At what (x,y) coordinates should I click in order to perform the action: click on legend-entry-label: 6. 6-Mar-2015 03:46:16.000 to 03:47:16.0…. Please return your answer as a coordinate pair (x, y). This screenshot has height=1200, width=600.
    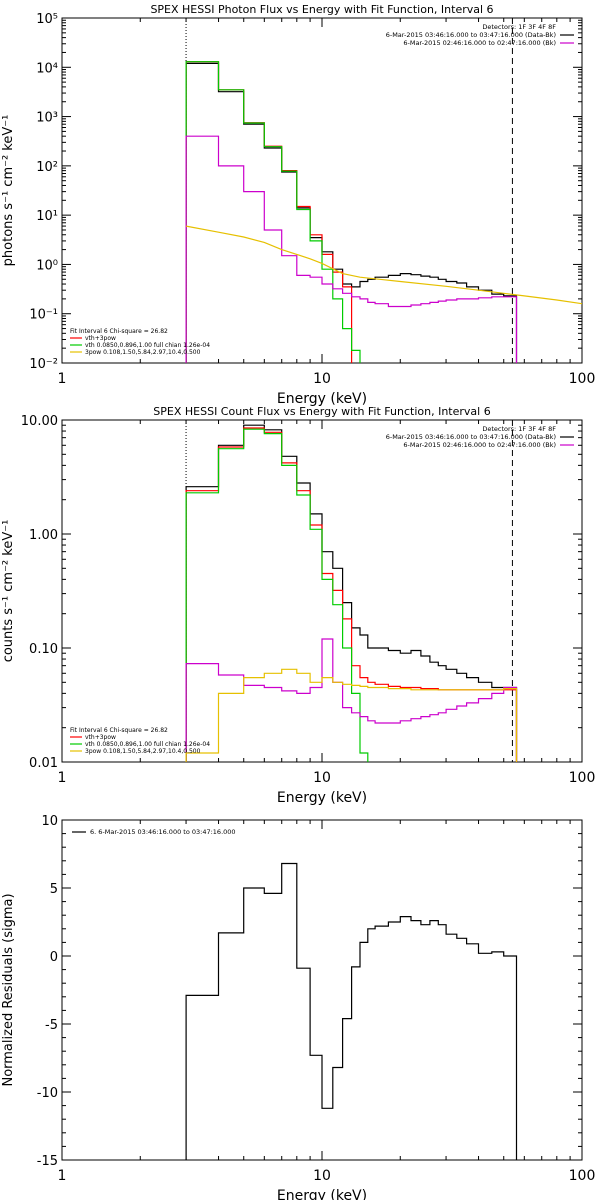
    Looking at the image, I should click on (163, 832).